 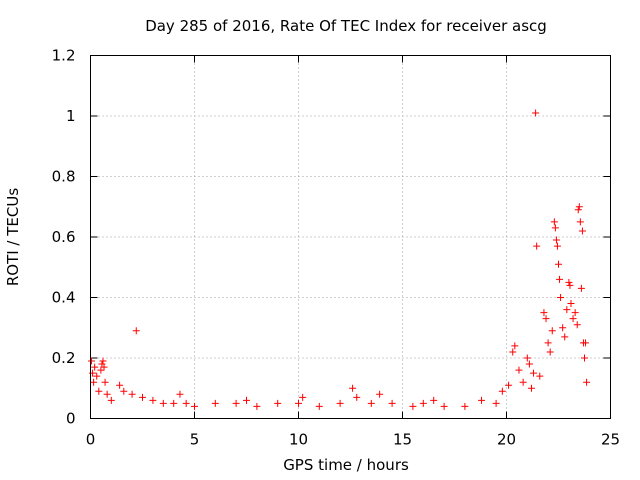 What do you see at coordinates (64, 298) in the screenshot?
I see `y-tick-label: 0.4` at bounding box center [64, 298].